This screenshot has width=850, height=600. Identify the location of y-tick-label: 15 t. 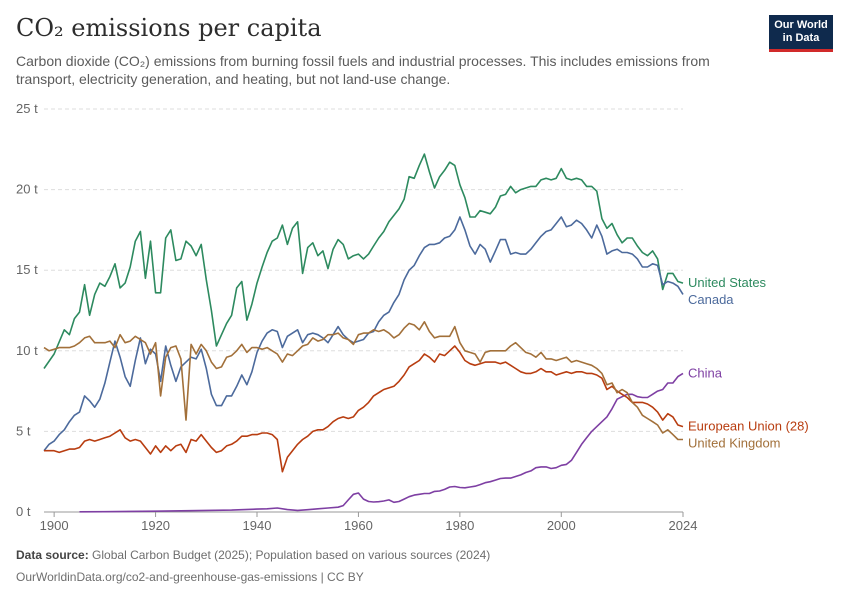
(27, 269).